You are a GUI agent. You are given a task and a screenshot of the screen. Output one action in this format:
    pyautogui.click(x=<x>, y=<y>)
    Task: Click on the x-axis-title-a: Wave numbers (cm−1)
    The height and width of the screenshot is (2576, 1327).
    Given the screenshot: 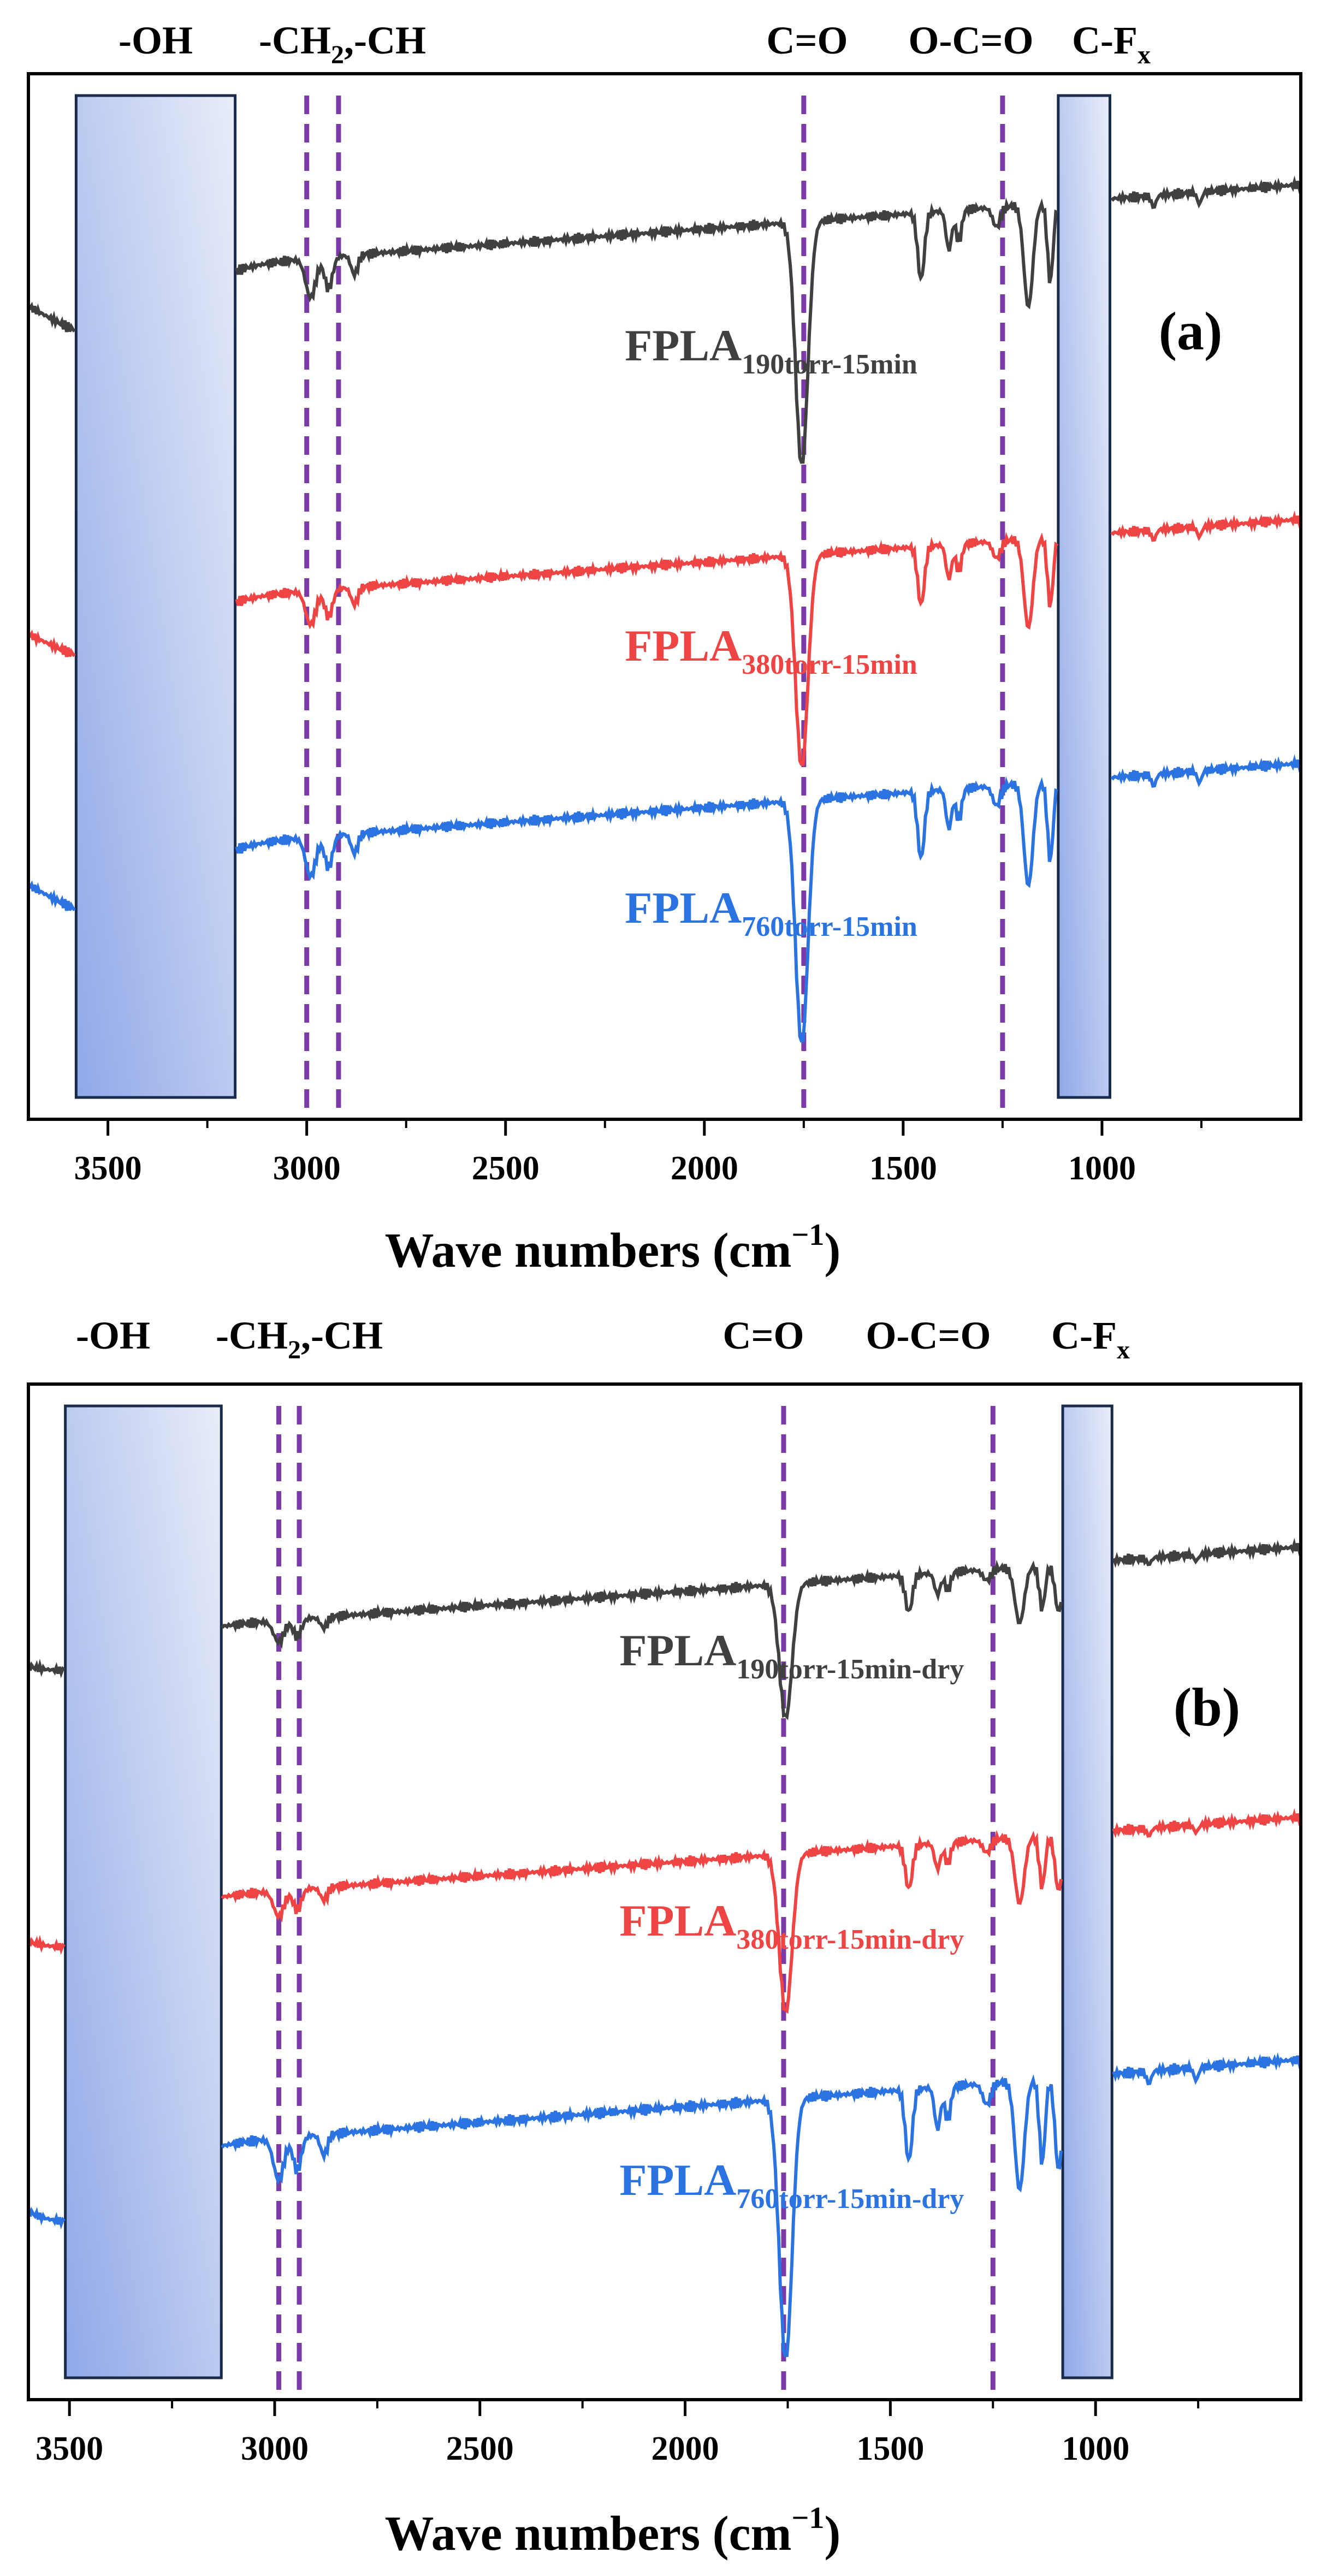 What is the action you would take?
    pyautogui.click(x=613, y=1248)
    